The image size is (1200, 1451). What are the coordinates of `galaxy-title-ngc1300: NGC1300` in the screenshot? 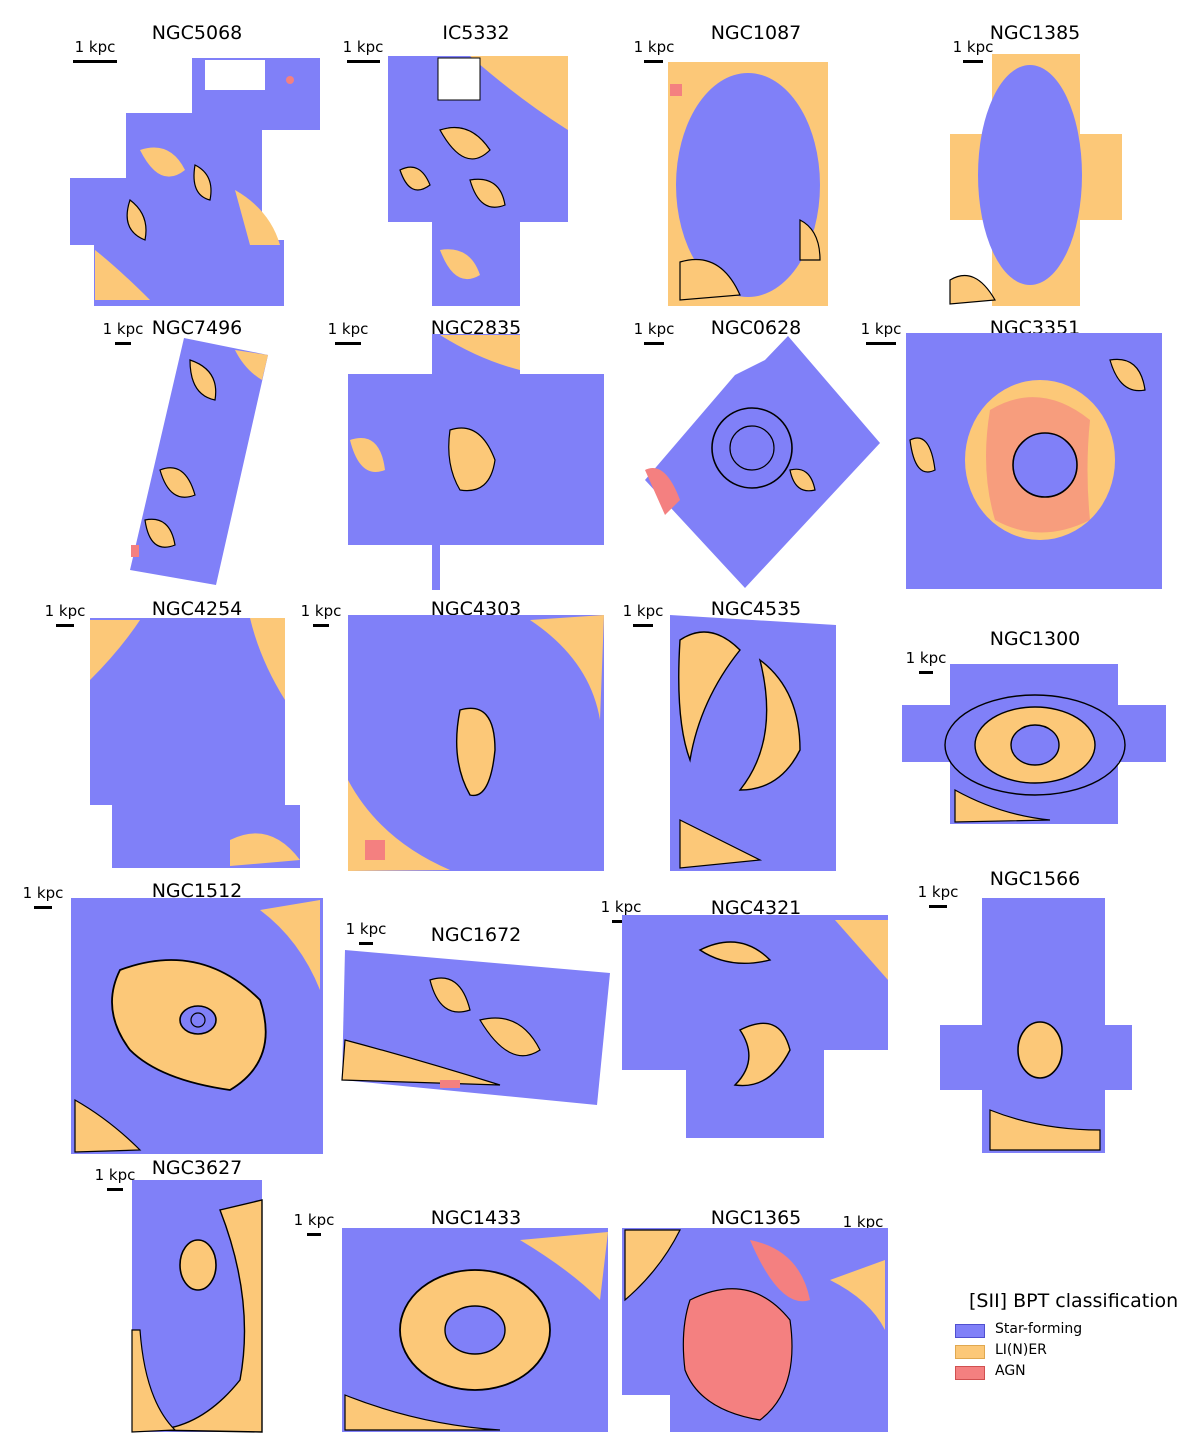 It's located at (1035, 639).